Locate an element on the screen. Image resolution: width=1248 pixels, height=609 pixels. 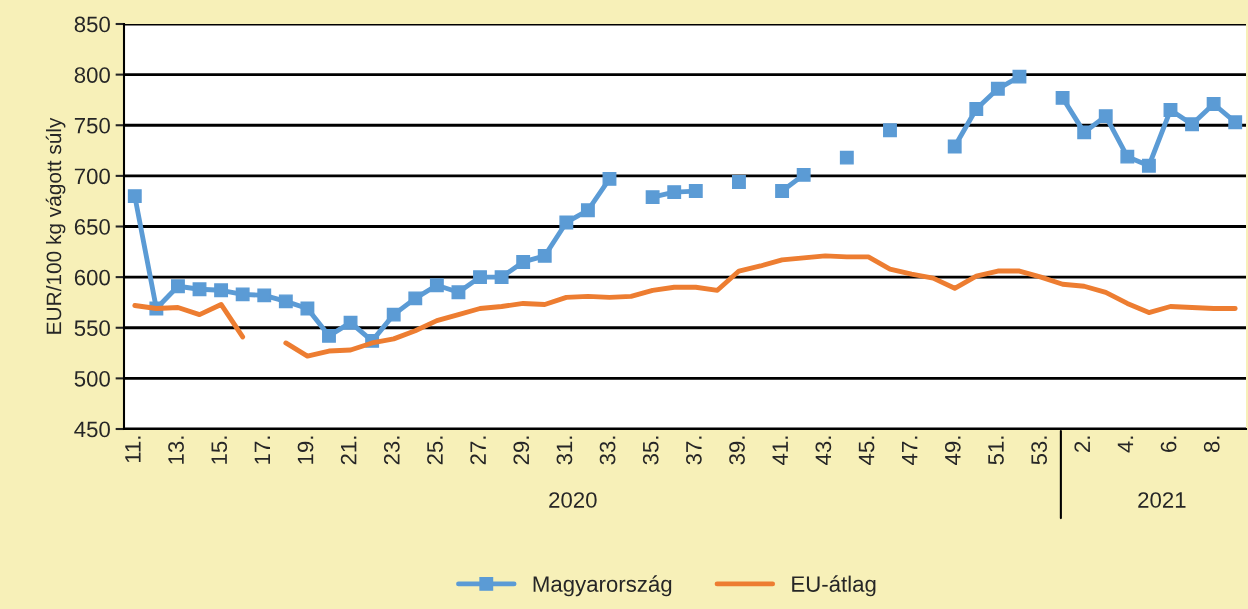
y-tick-label: 750 is located at coordinates (92, 125).